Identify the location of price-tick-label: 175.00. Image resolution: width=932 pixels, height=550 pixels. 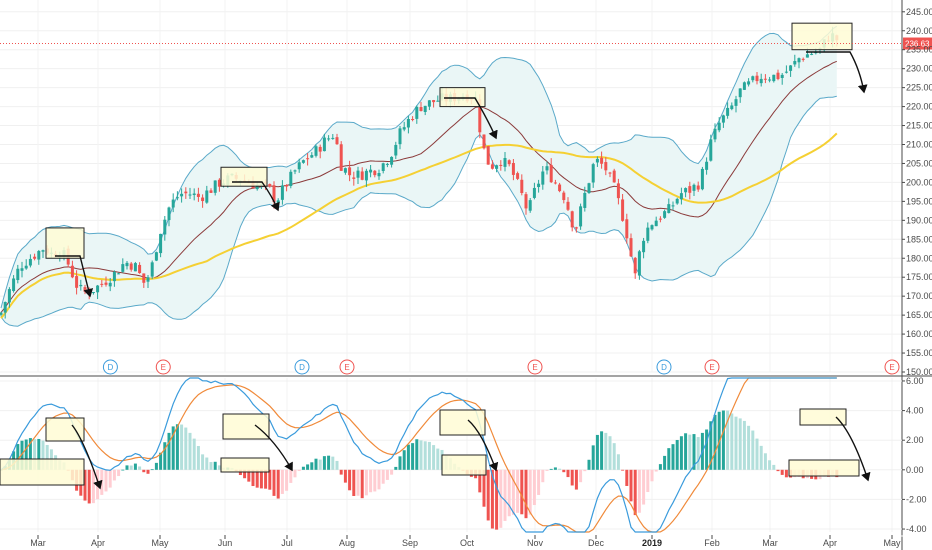
(919, 277).